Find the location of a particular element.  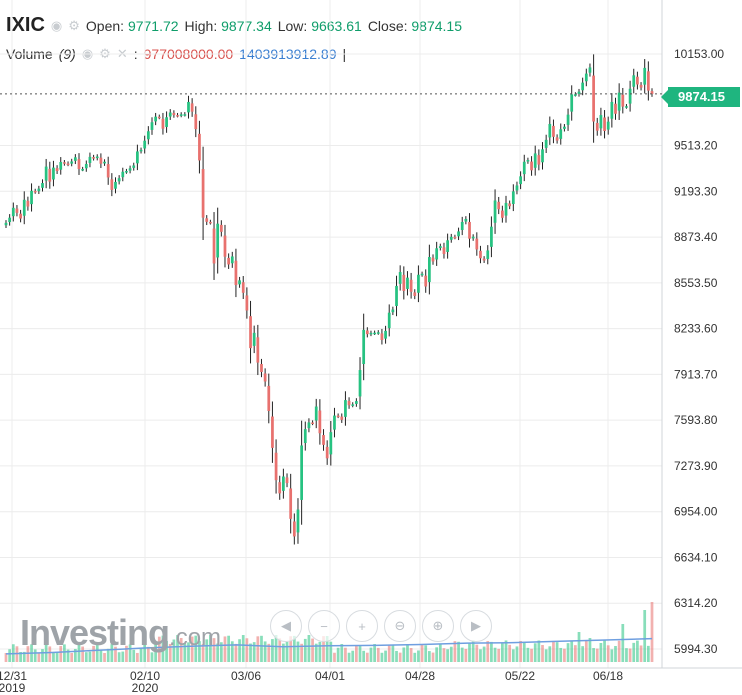

zoom-out-alt-icon: ⊖ is located at coordinates (400, 626).